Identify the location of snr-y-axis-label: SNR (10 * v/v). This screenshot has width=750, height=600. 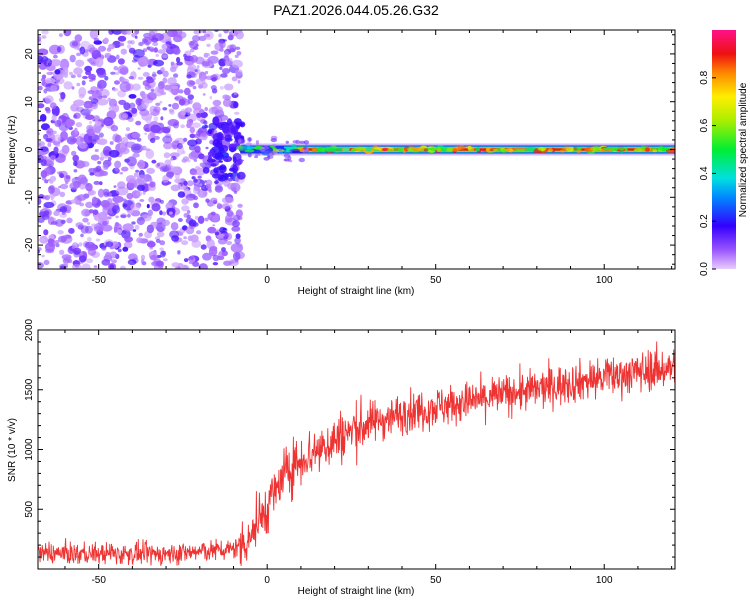
(12, 450).